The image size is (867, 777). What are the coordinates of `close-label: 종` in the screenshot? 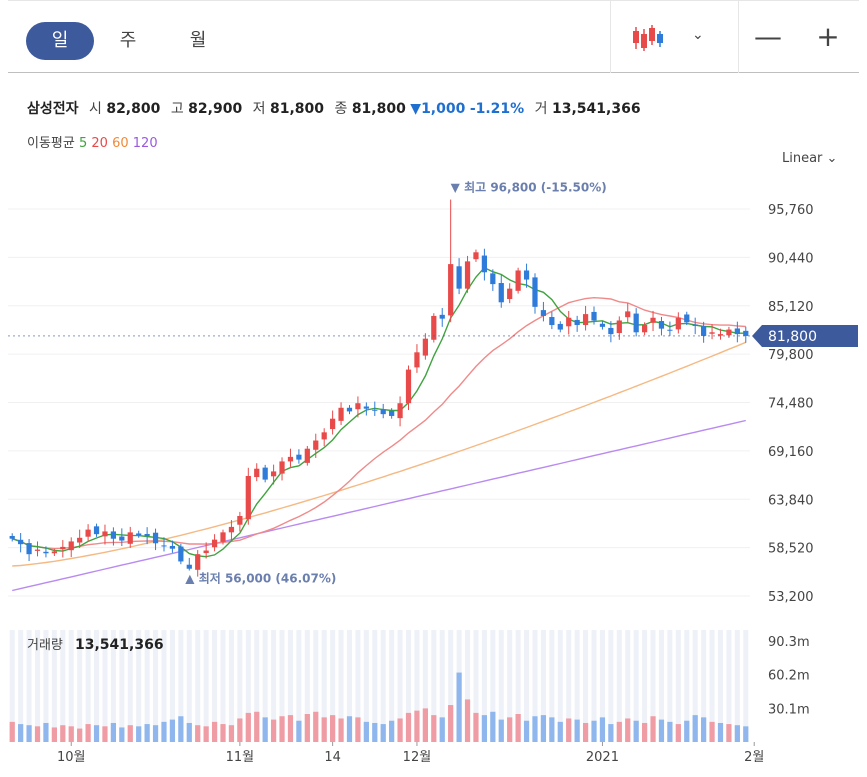 It's located at (341, 109).